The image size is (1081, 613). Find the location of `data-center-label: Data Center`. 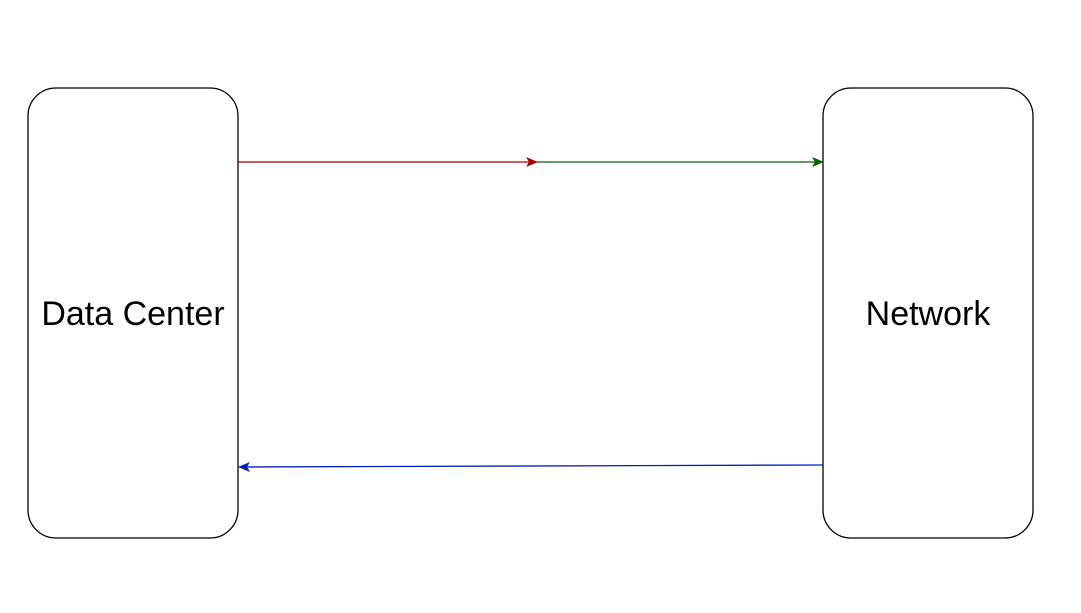

data-center-label: Data Center is located at coordinates (132, 314).